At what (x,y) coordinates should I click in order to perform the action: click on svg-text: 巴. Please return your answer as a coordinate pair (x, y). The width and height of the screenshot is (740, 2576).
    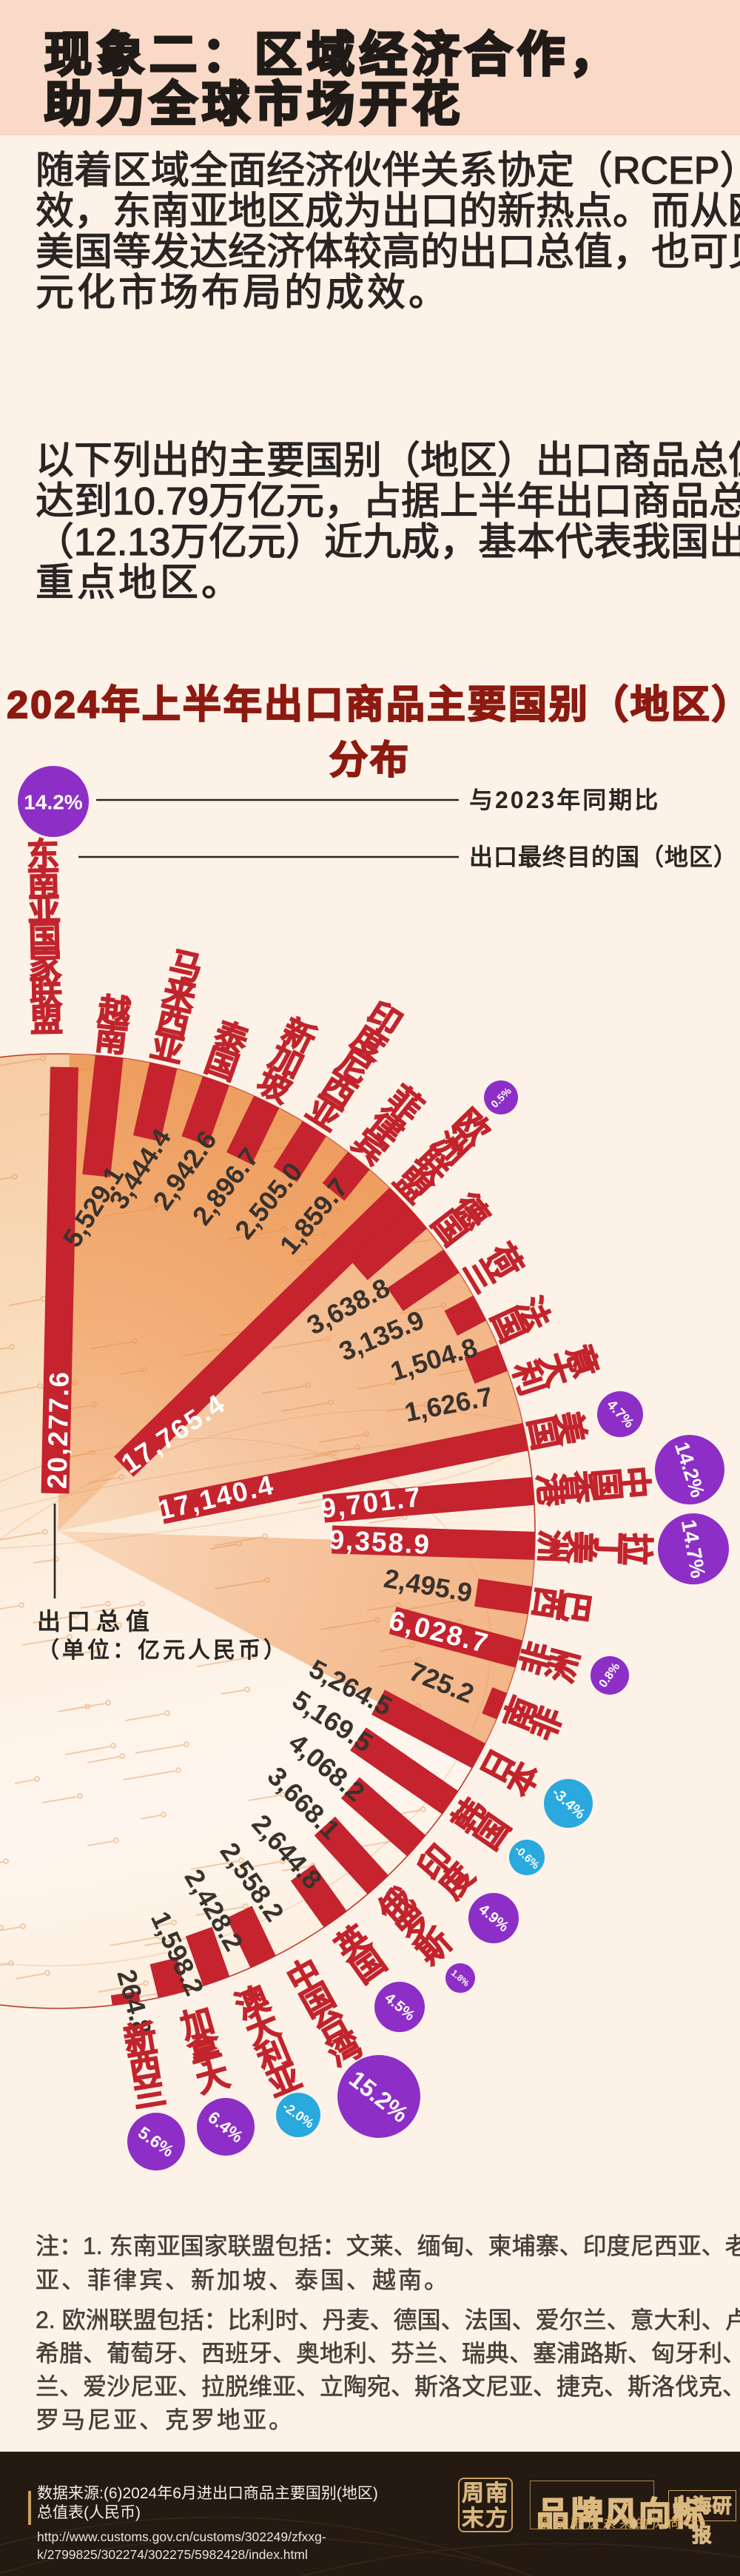
    Looking at the image, I should click on (574, 1607).